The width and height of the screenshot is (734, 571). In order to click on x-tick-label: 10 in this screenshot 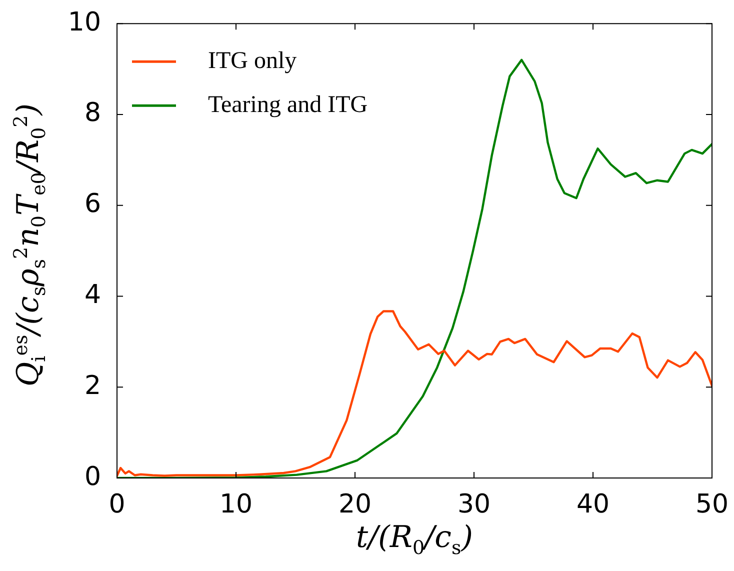, I will do `click(236, 504)`.